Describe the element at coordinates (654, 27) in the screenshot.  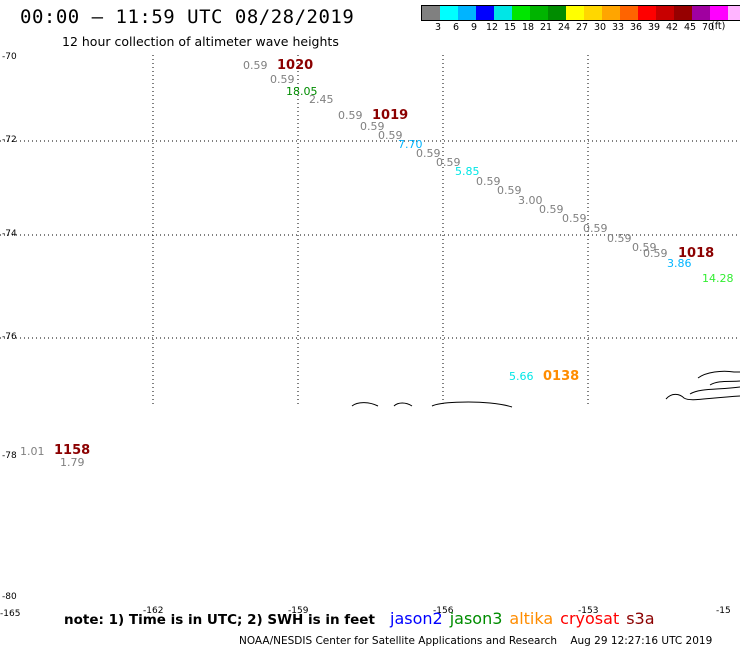
I see `legend-tick-label: 39` at that location.